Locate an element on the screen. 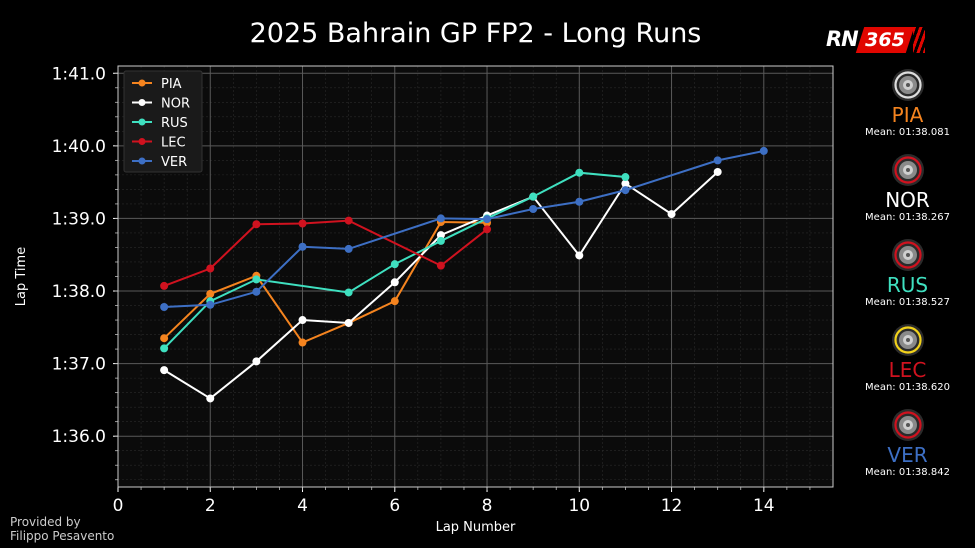 This screenshot has height=548, width=975. x-tick-label: 2 is located at coordinates (210, 506).